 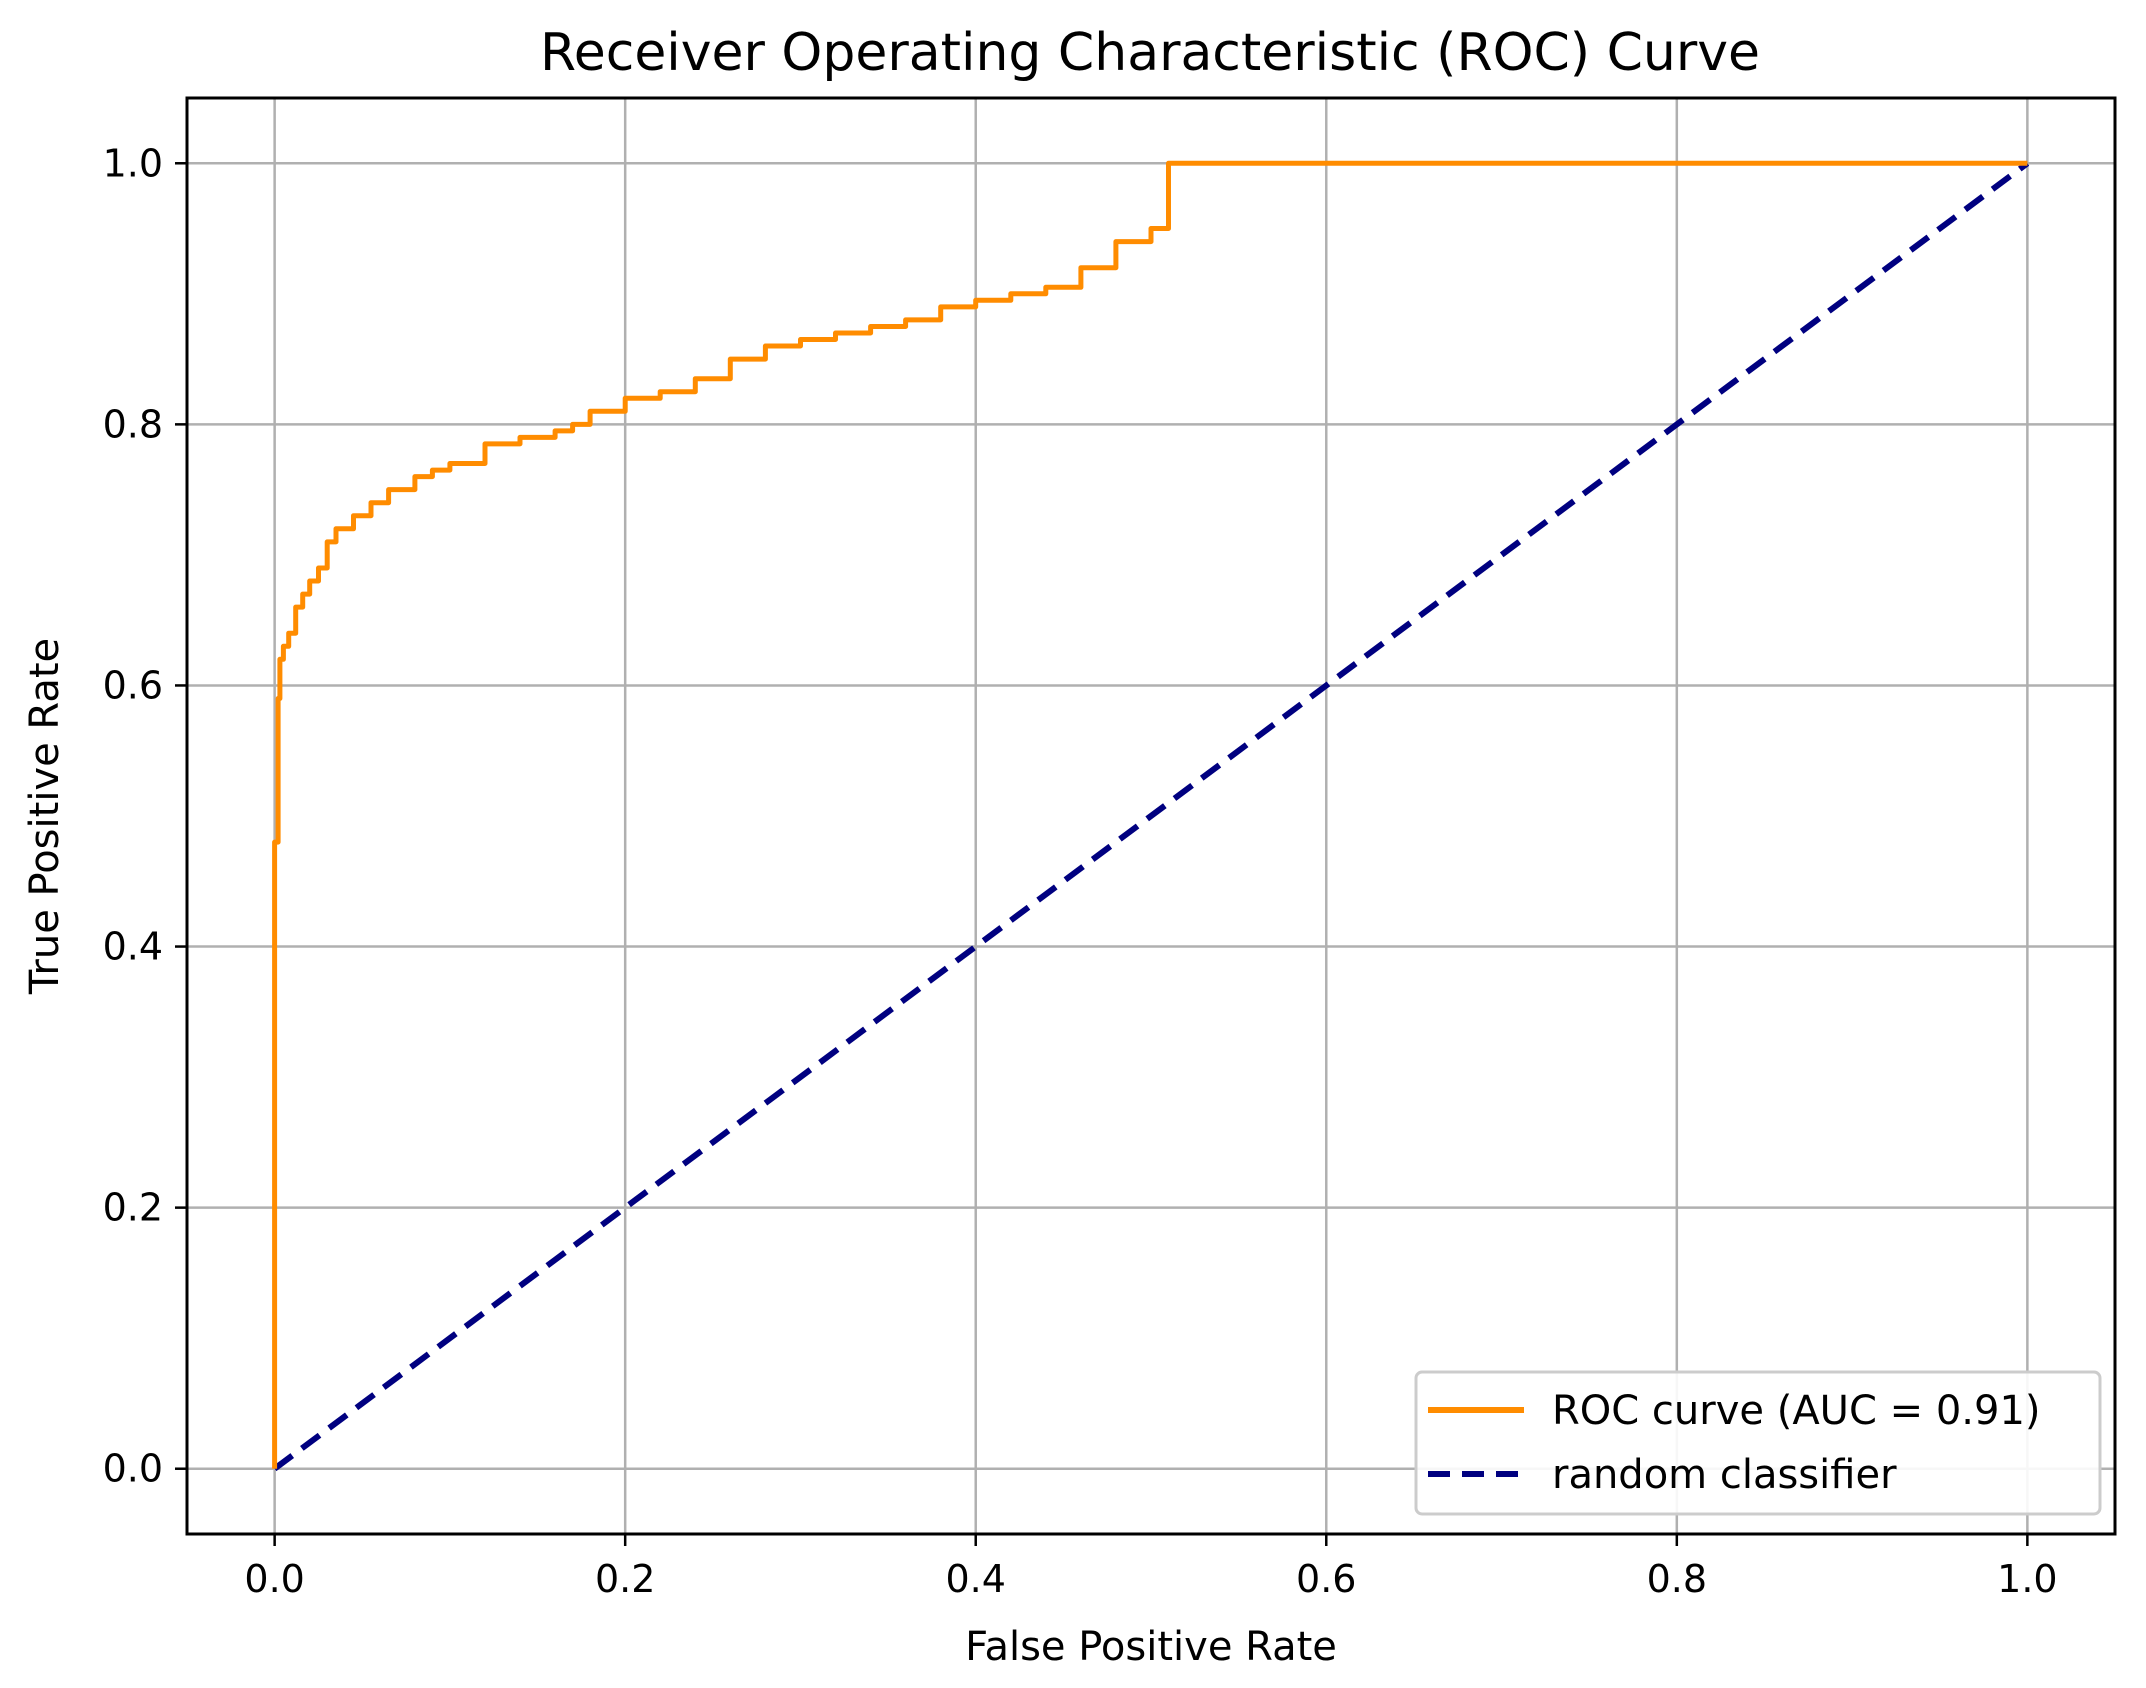 I want to click on y-tick-label: 0.0, so click(x=133, y=1469).